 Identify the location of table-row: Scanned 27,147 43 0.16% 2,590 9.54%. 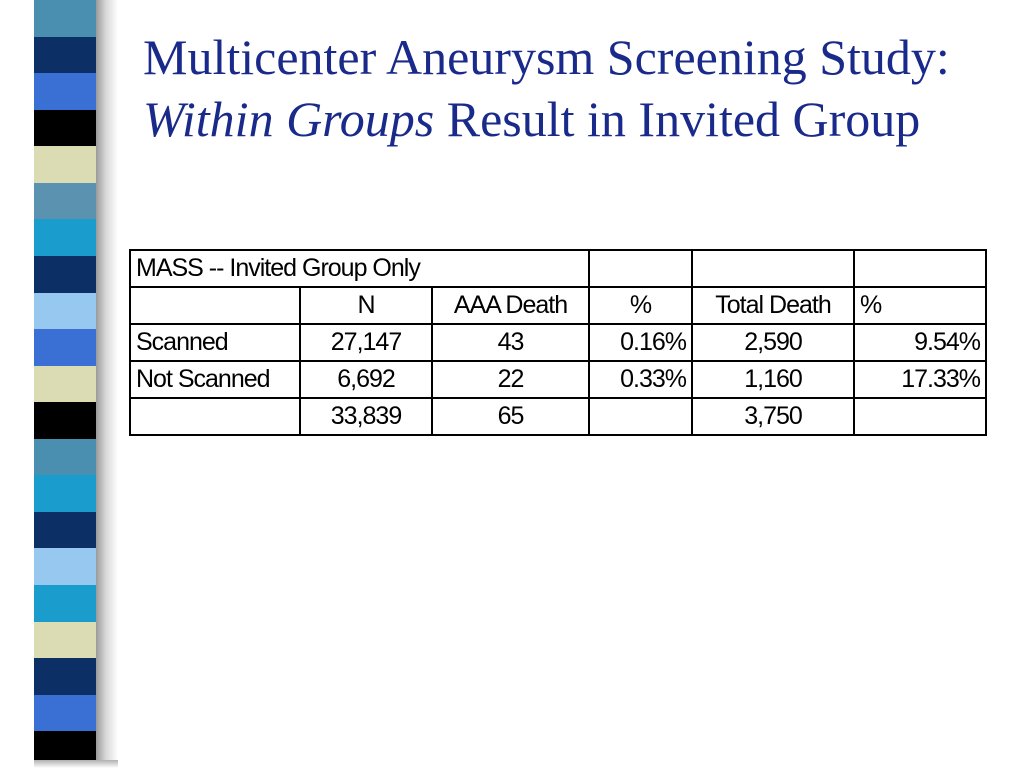
(558, 342).